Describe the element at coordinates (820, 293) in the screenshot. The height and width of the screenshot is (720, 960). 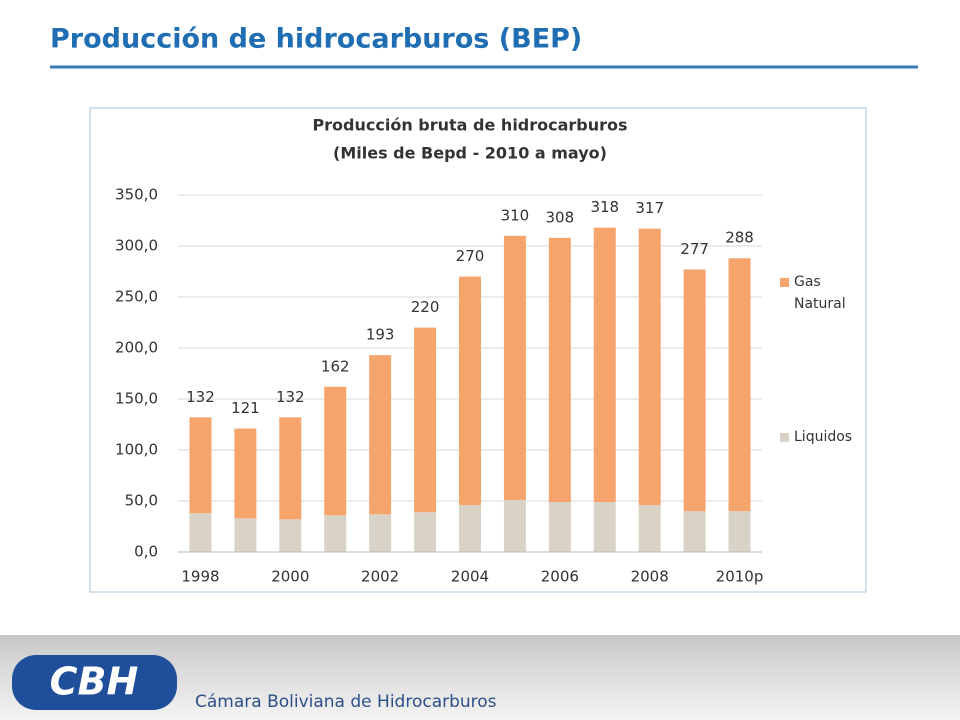
I see `legend-label: Gas Natural` at that location.